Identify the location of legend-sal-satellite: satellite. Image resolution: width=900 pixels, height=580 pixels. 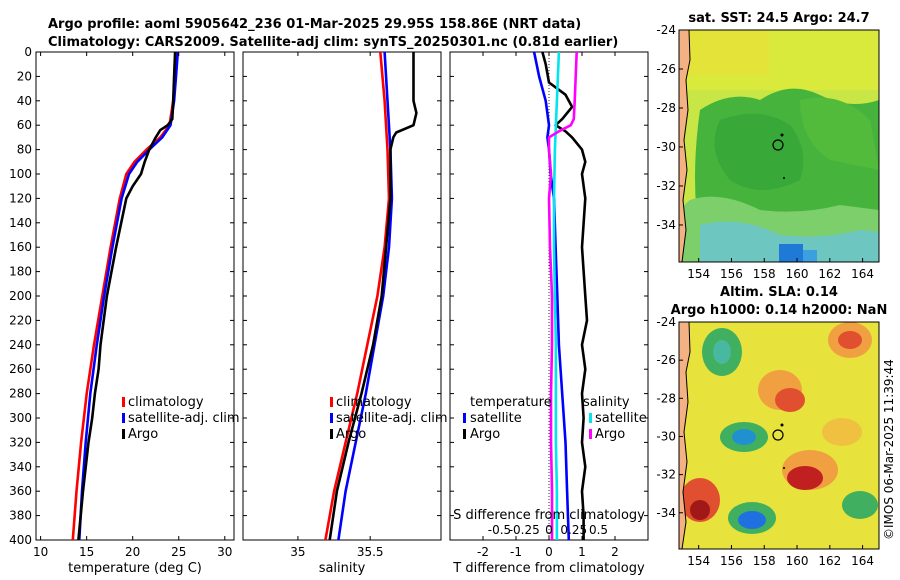
(621, 418).